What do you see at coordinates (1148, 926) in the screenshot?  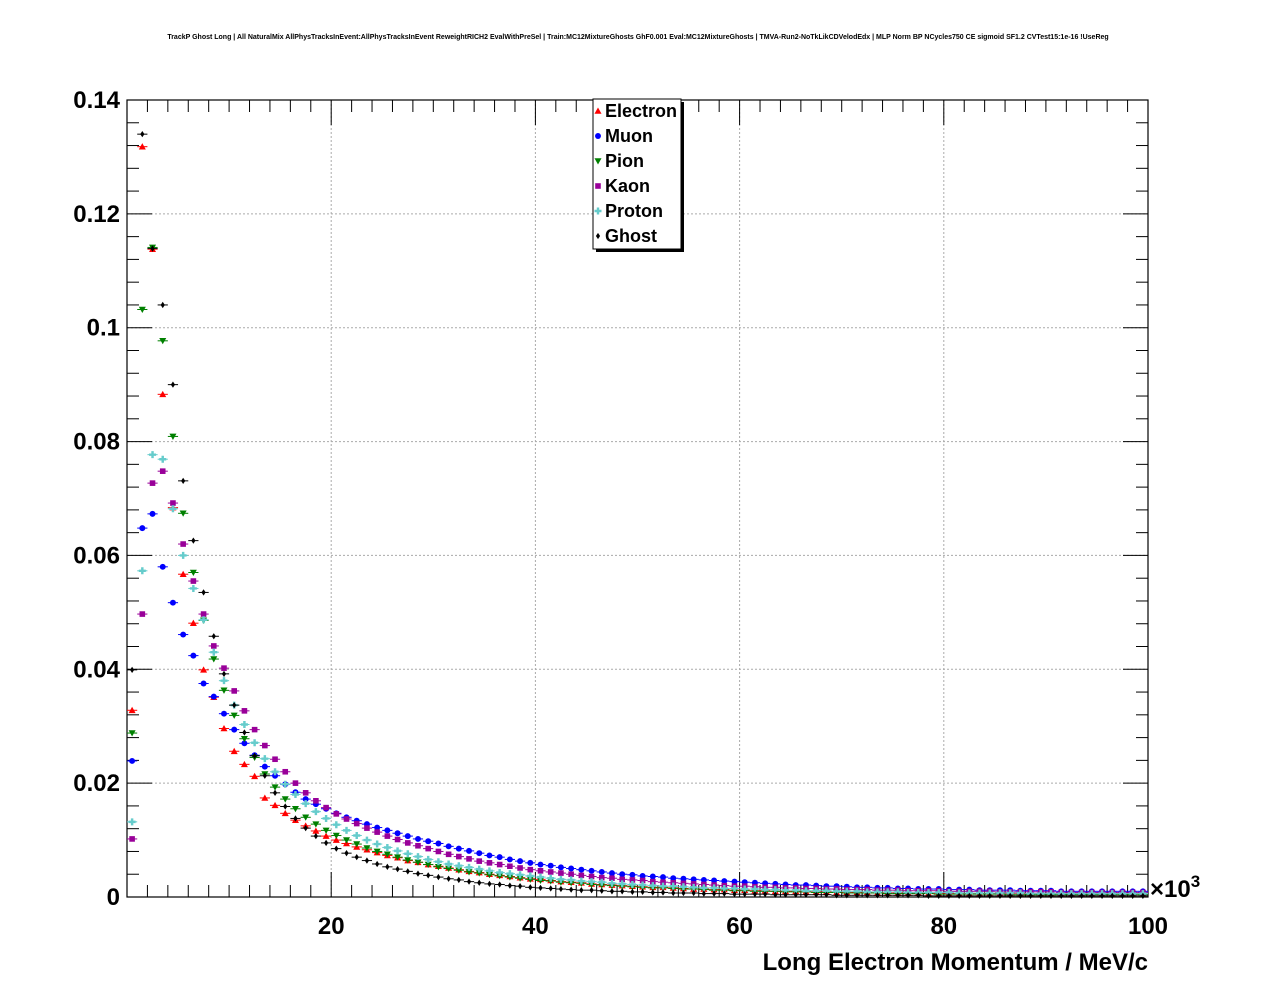 I see `x-tick-label: 100` at bounding box center [1148, 926].